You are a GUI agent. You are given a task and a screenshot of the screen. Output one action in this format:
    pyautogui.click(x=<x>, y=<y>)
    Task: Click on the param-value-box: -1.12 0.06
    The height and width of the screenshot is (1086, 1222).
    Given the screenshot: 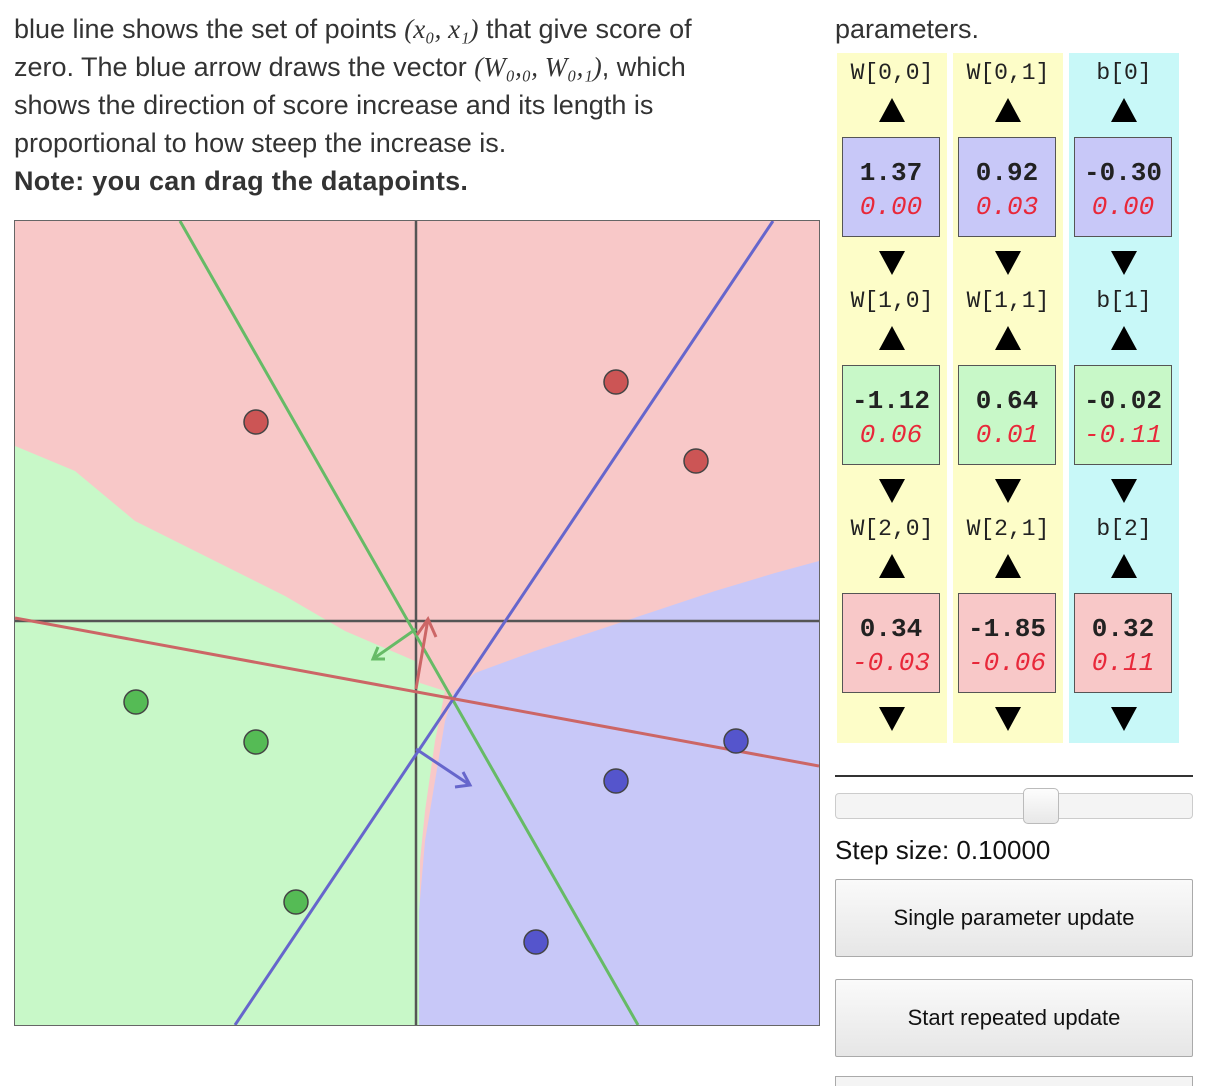 What is the action you would take?
    pyautogui.click(x=891, y=415)
    